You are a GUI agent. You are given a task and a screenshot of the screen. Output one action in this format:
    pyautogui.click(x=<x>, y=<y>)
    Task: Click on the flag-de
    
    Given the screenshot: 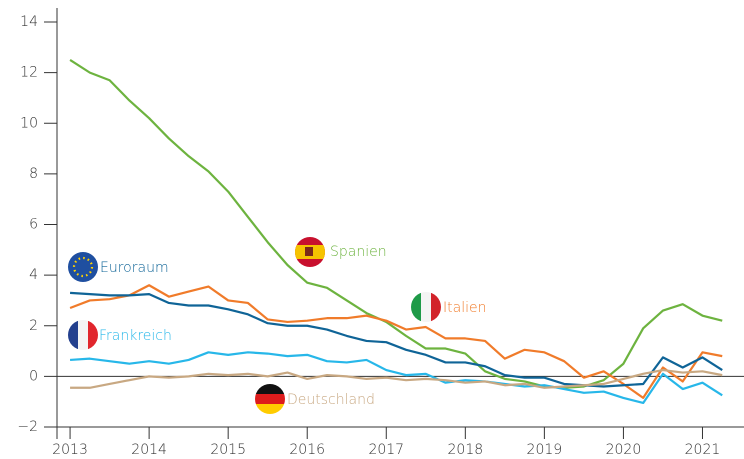 What is the action you would take?
    pyautogui.click(x=270, y=399)
    